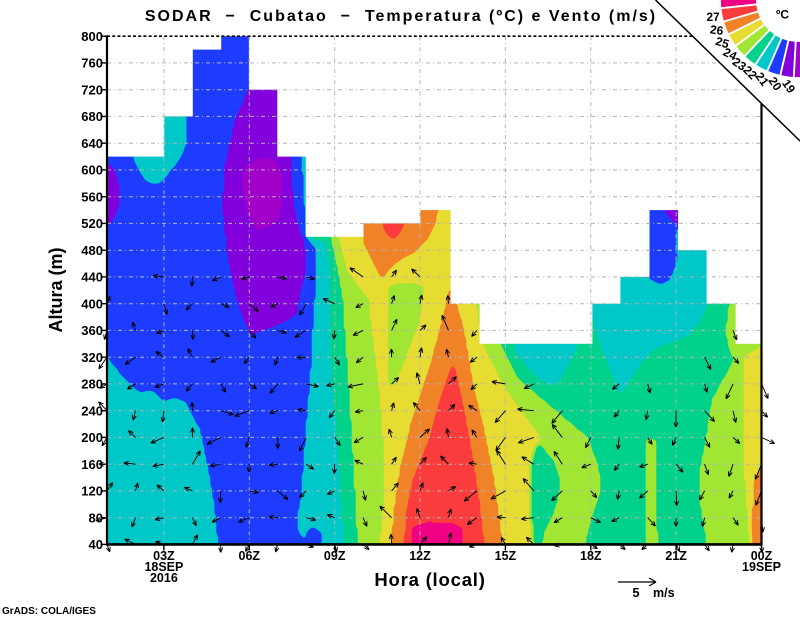 The image size is (800, 623). What do you see at coordinates (92, 437) in the screenshot?
I see `svg-text: 200` at bounding box center [92, 437].